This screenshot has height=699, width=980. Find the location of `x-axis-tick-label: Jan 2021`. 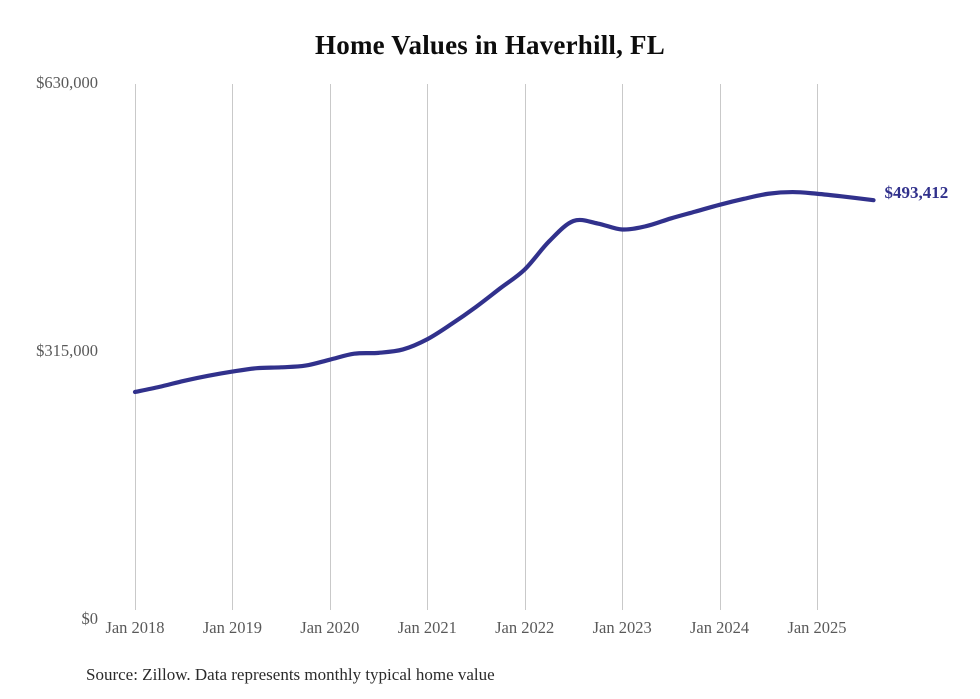

x-axis-tick-label: Jan 2021 is located at coordinates (427, 627).